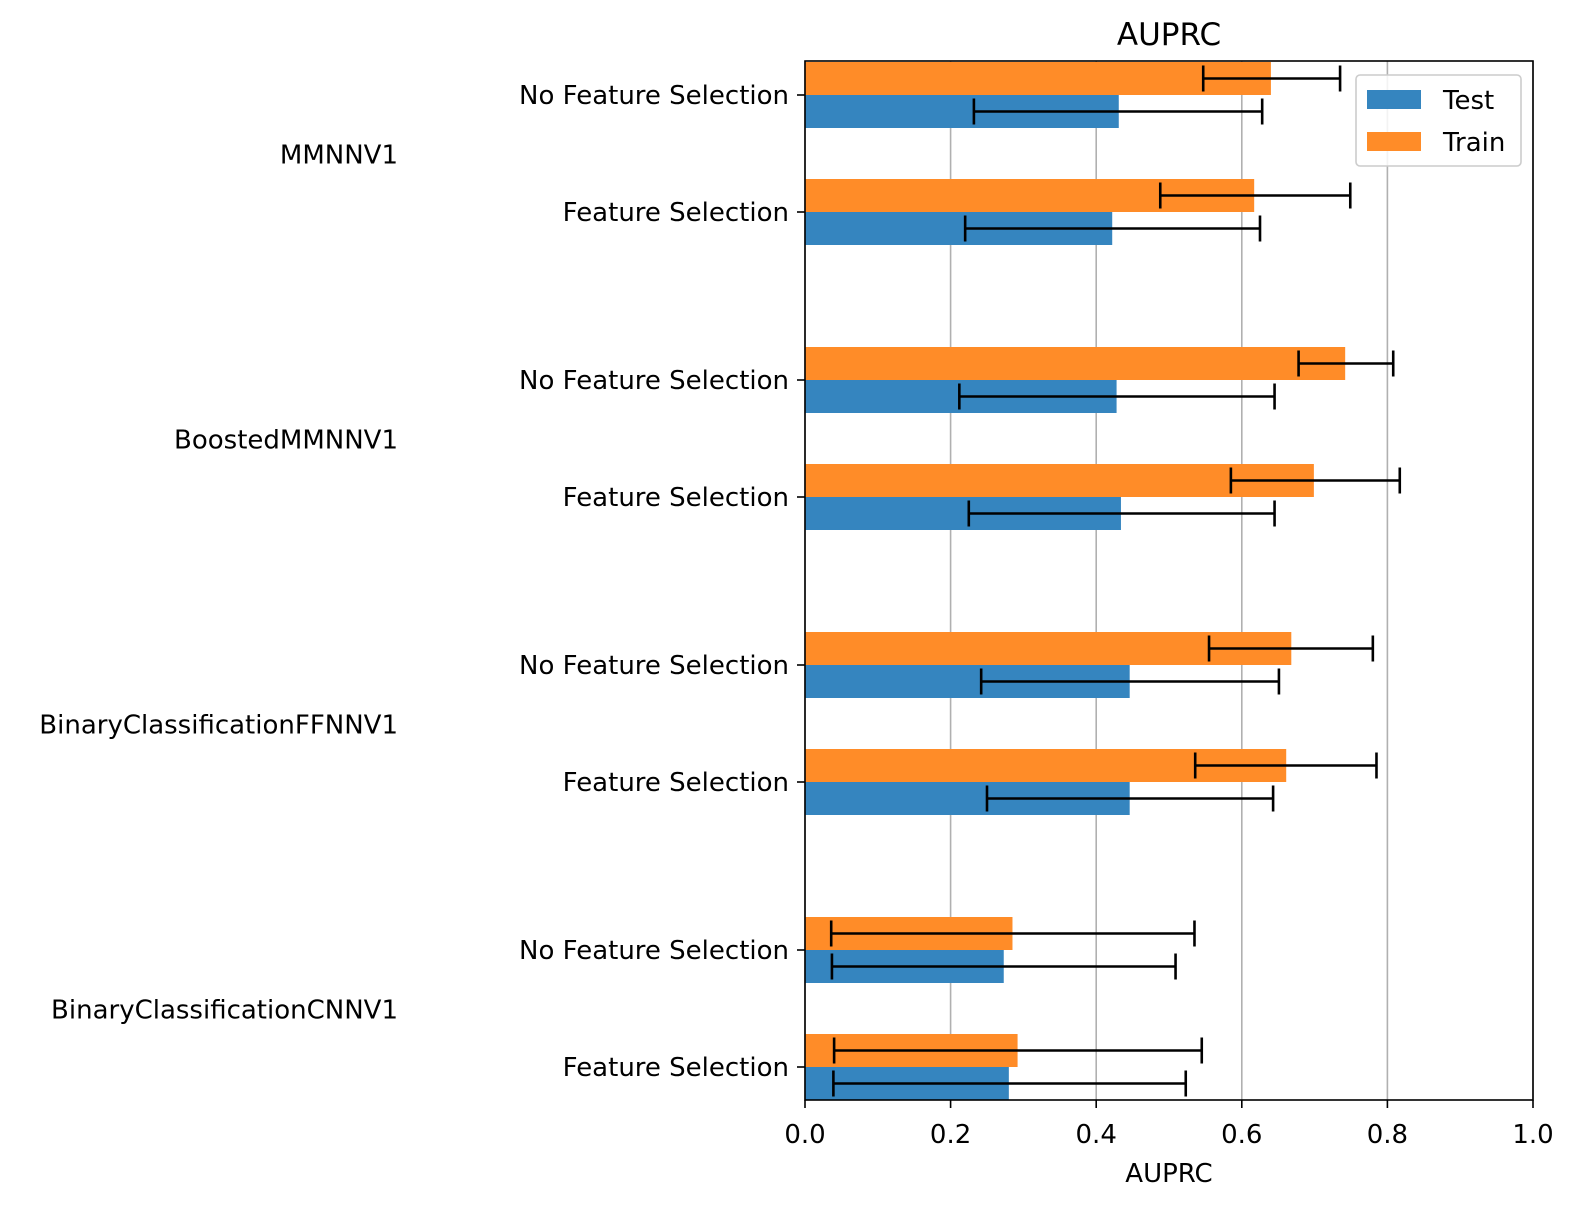 The image size is (1584, 1219). What do you see at coordinates (1096, 1135) in the screenshot?
I see `x-tick-label: 0.4` at bounding box center [1096, 1135].